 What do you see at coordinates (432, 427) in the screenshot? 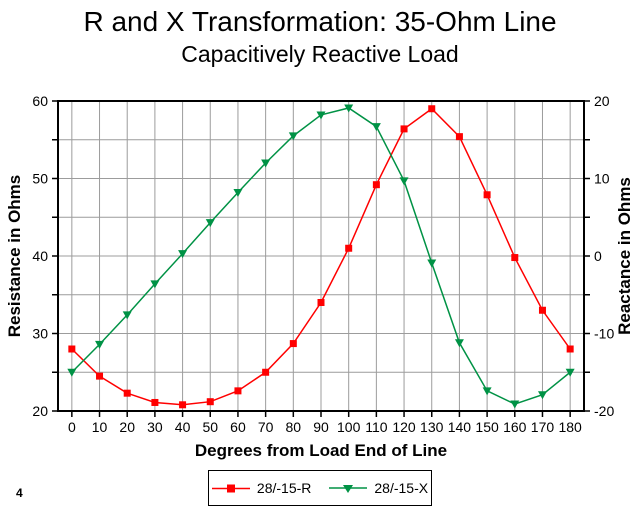
I see `x-axis-tick-label: 130` at bounding box center [432, 427].